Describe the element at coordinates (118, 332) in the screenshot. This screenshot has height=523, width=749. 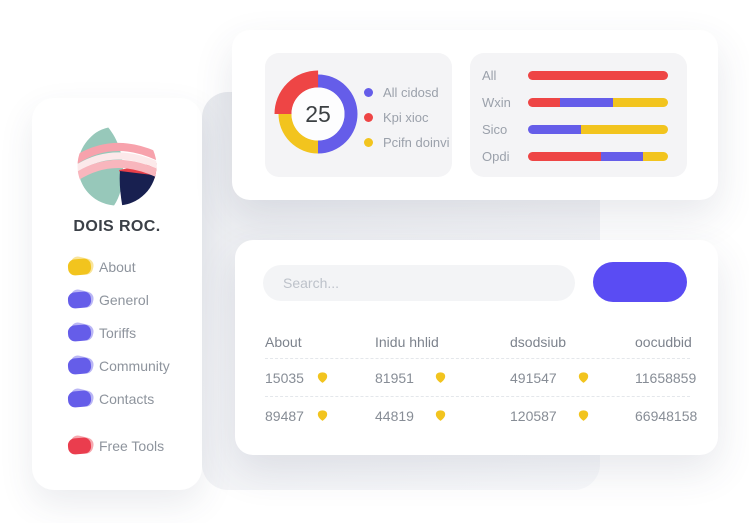
I see `sidebar-item-label: Toriffs` at that location.